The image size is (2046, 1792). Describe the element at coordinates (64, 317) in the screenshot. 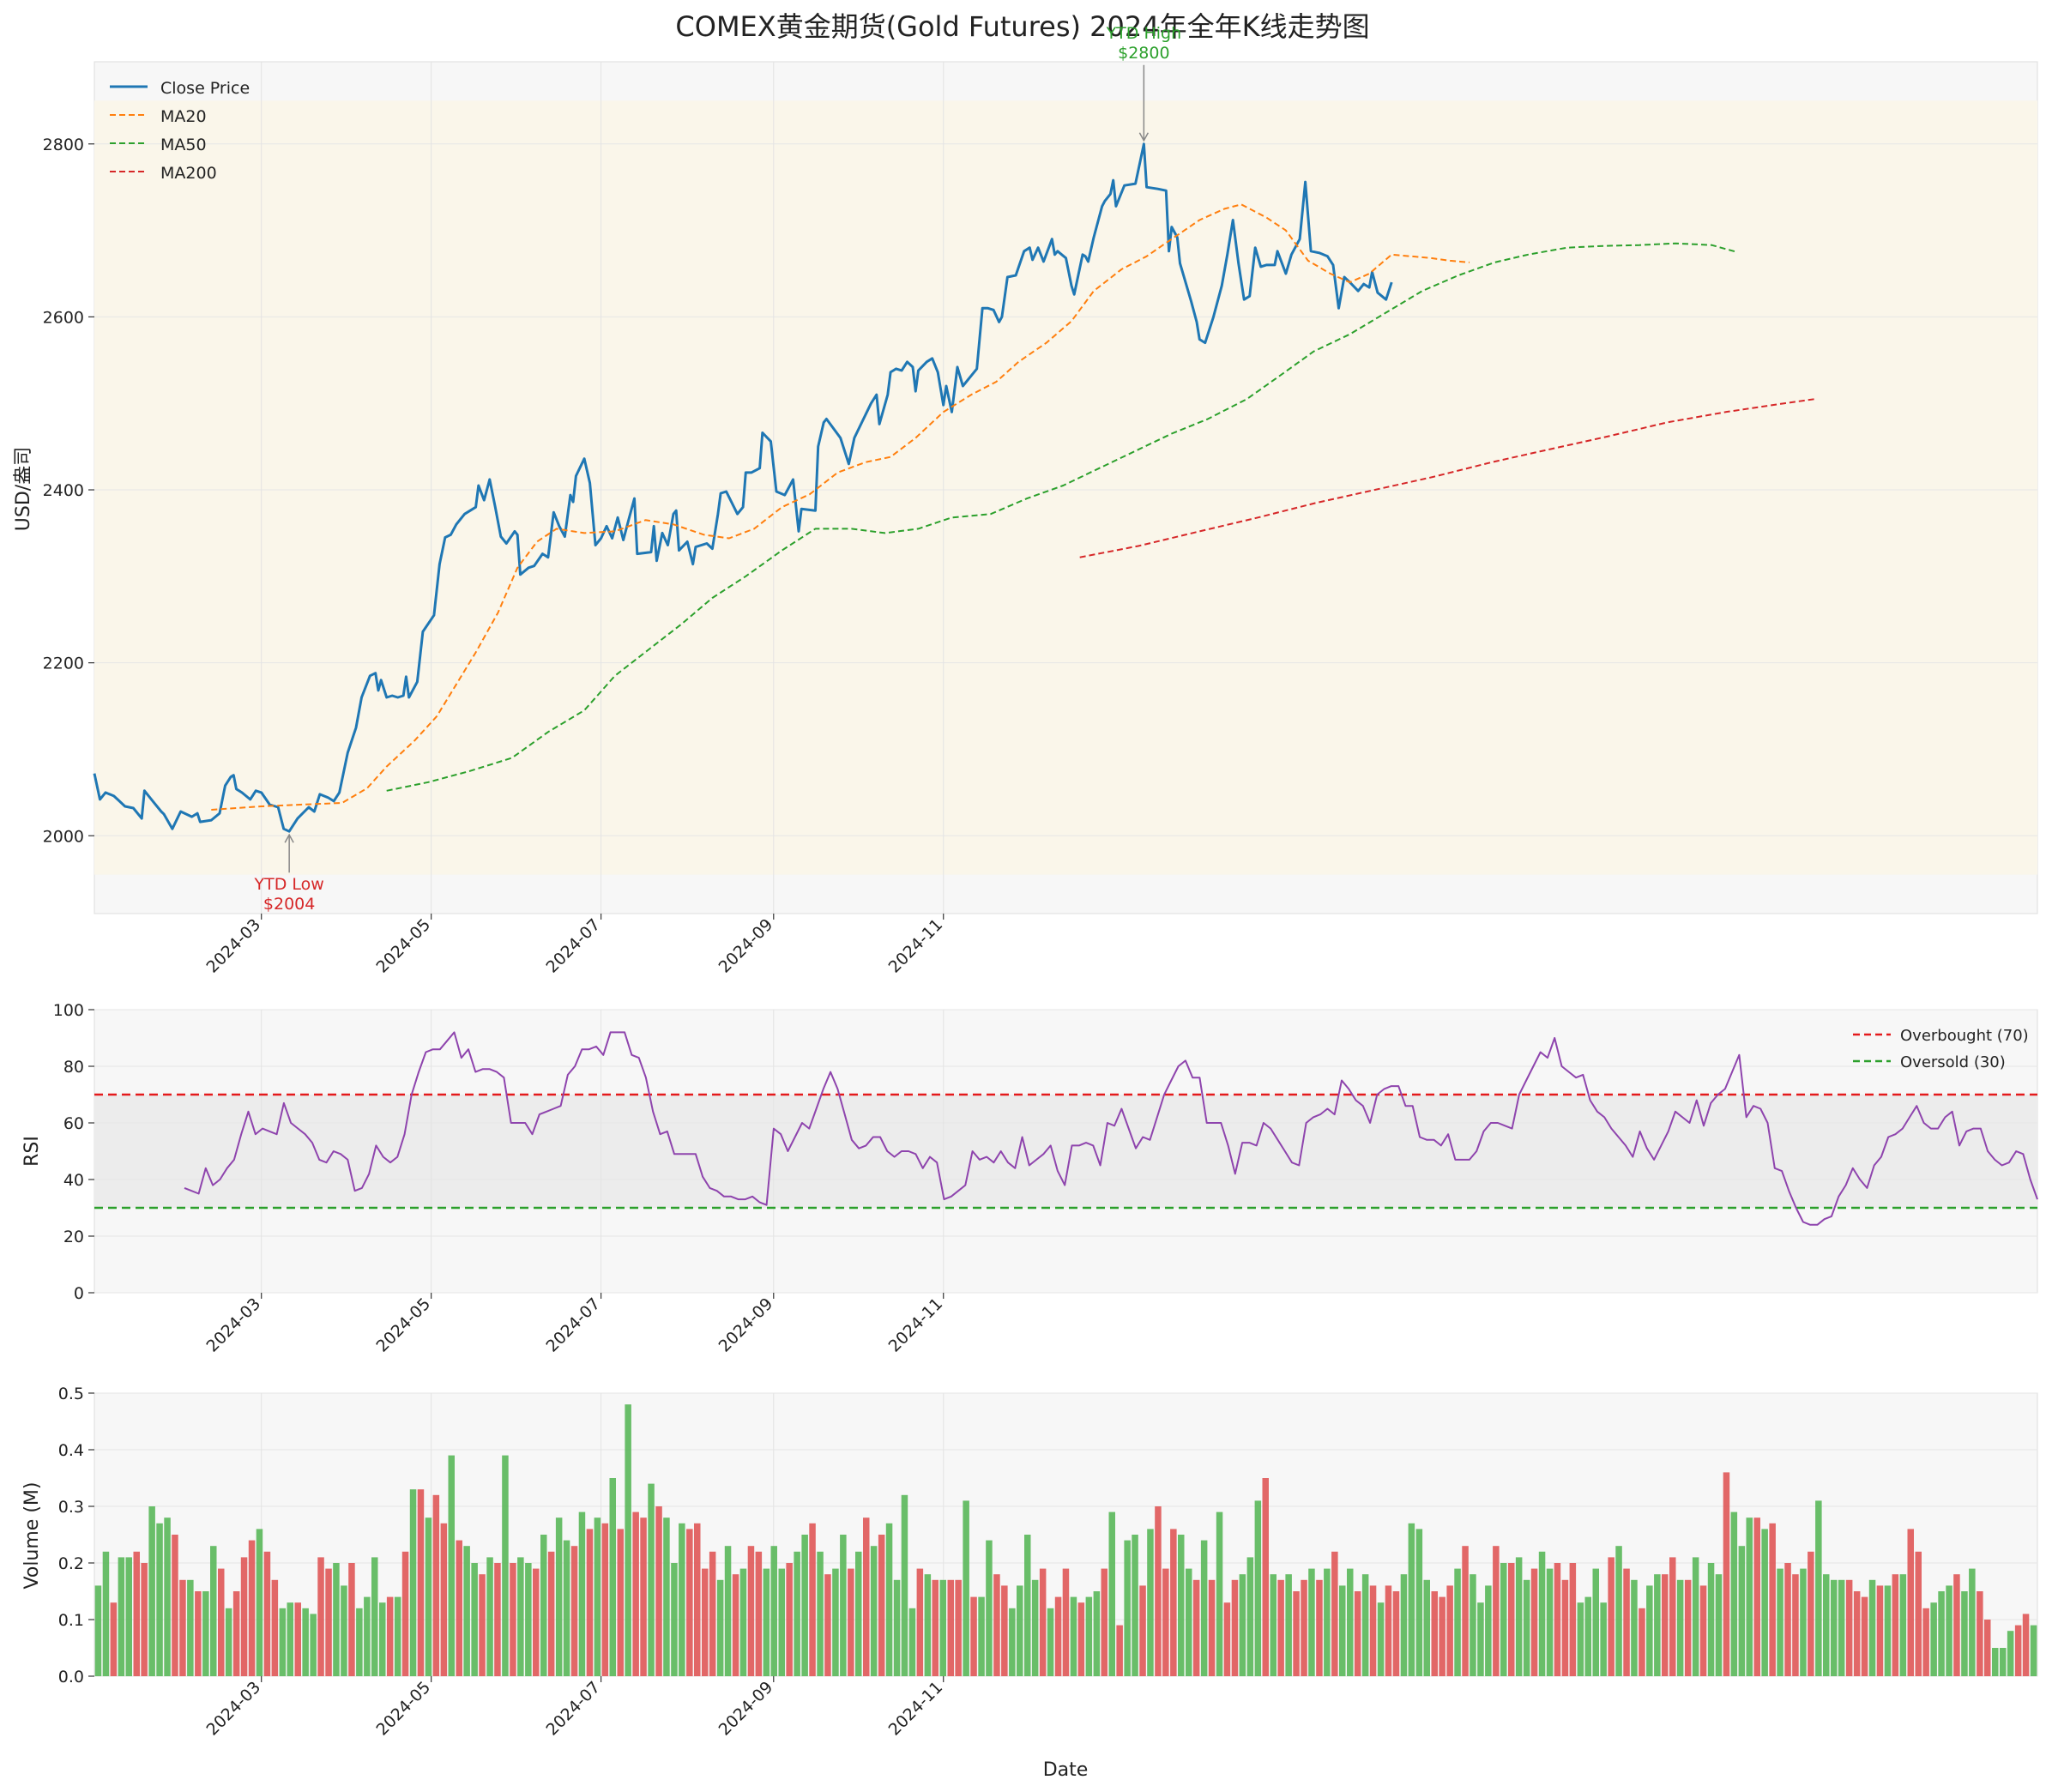

I see `y-tick-label: 2600` at that location.